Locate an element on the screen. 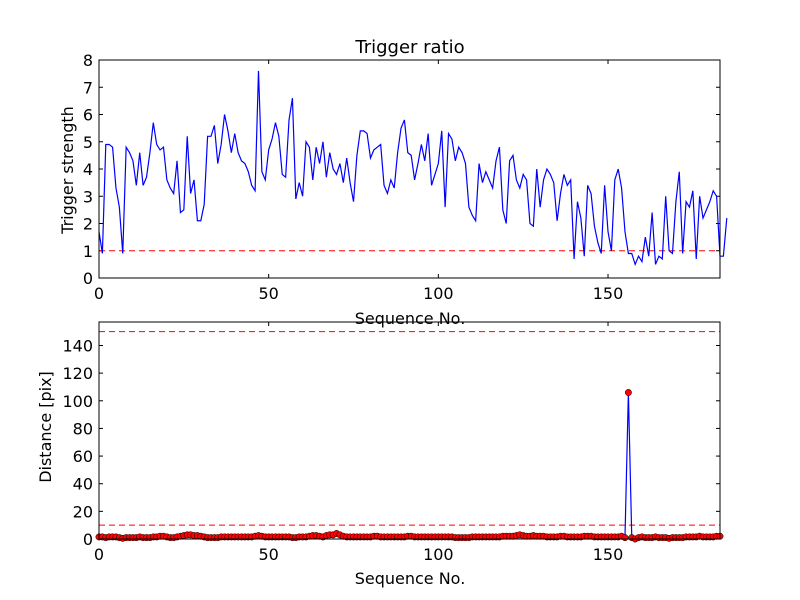 This screenshot has width=800, height=600. y-tick-label: 120 is located at coordinates (77, 373).